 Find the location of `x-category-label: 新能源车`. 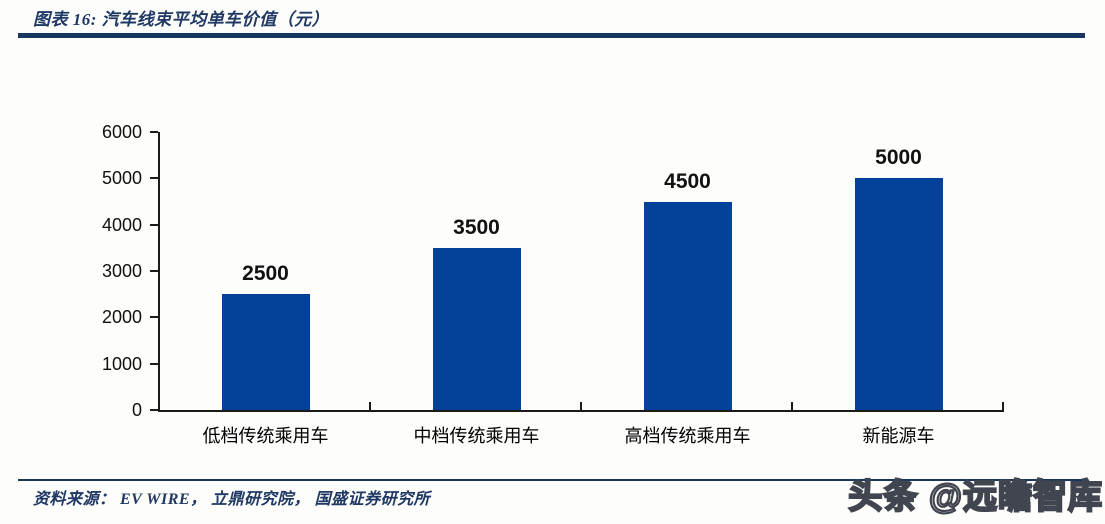

x-category-label: 新能源车 is located at coordinates (898, 436).